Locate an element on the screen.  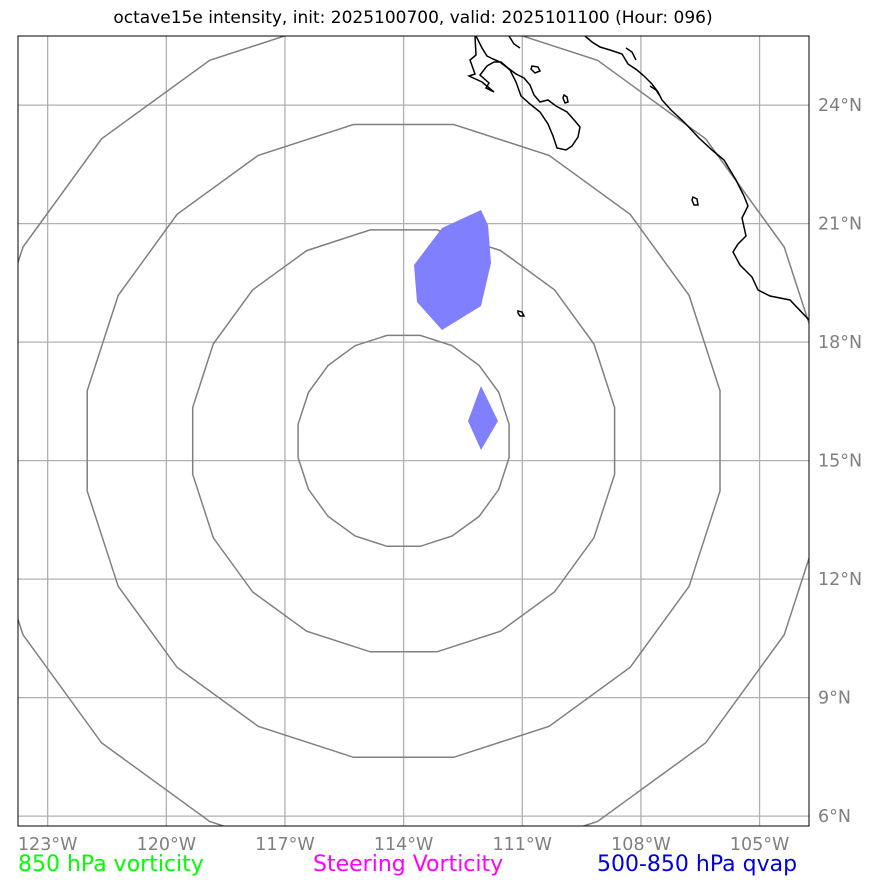
lat-tick-label: 24°N is located at coordinates (840, 106).